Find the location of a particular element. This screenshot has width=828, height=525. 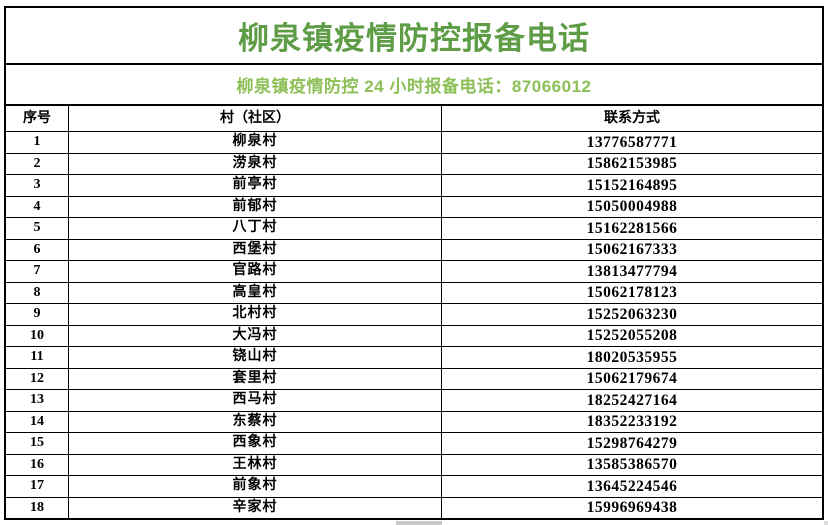

document-title: 柳泉镇疫情防控报备电话 is located at coordinates (414, 36).